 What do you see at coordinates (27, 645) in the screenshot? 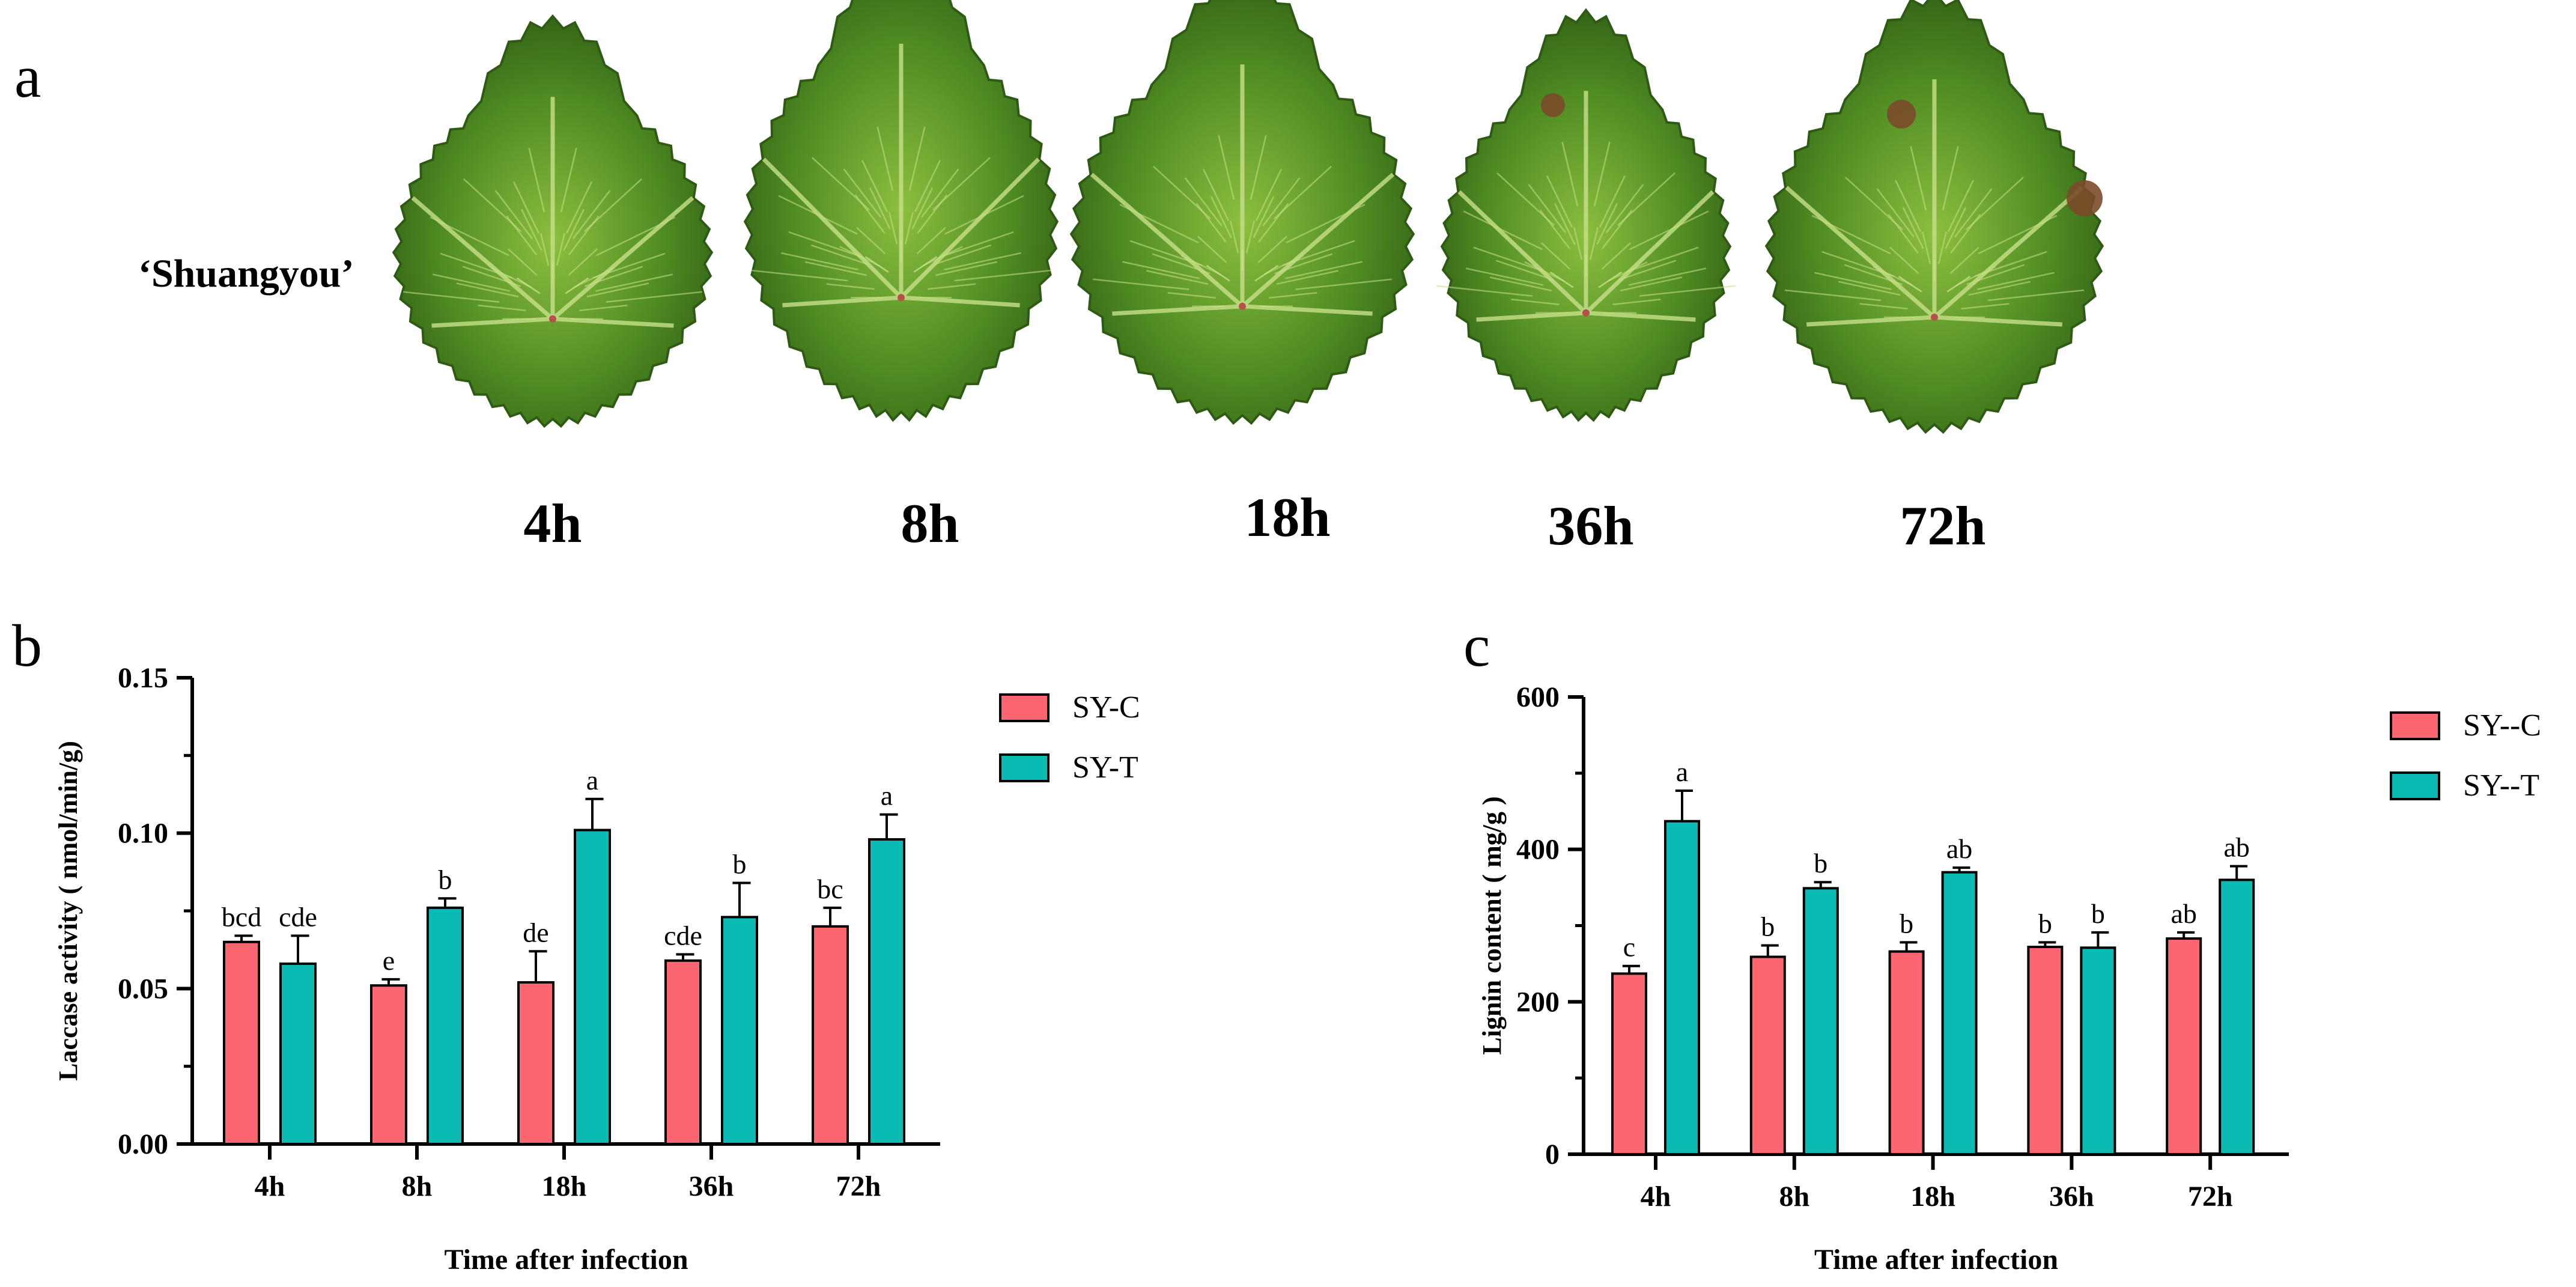
I see `panel-letter: b` at bounding box center [27, 645].